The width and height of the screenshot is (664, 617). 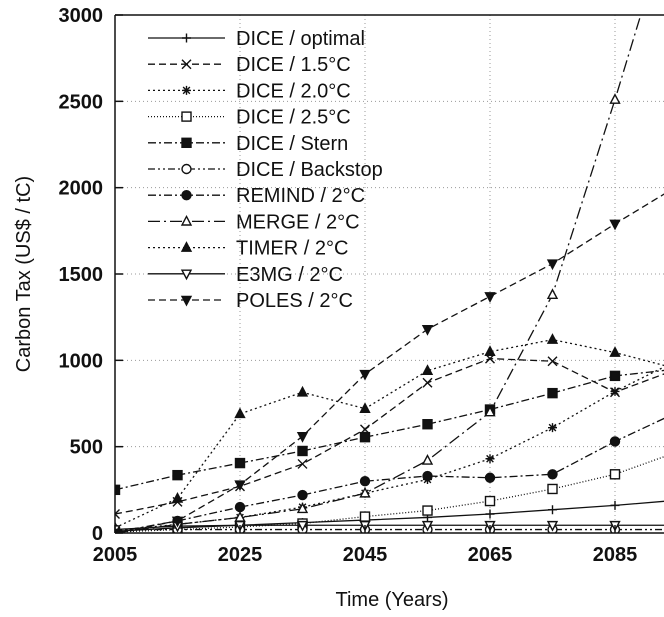 What do you see at coordinates (115, 555) in the screenshot?
I see `x-tick-label: 2005` at bounding box center [115, 555].